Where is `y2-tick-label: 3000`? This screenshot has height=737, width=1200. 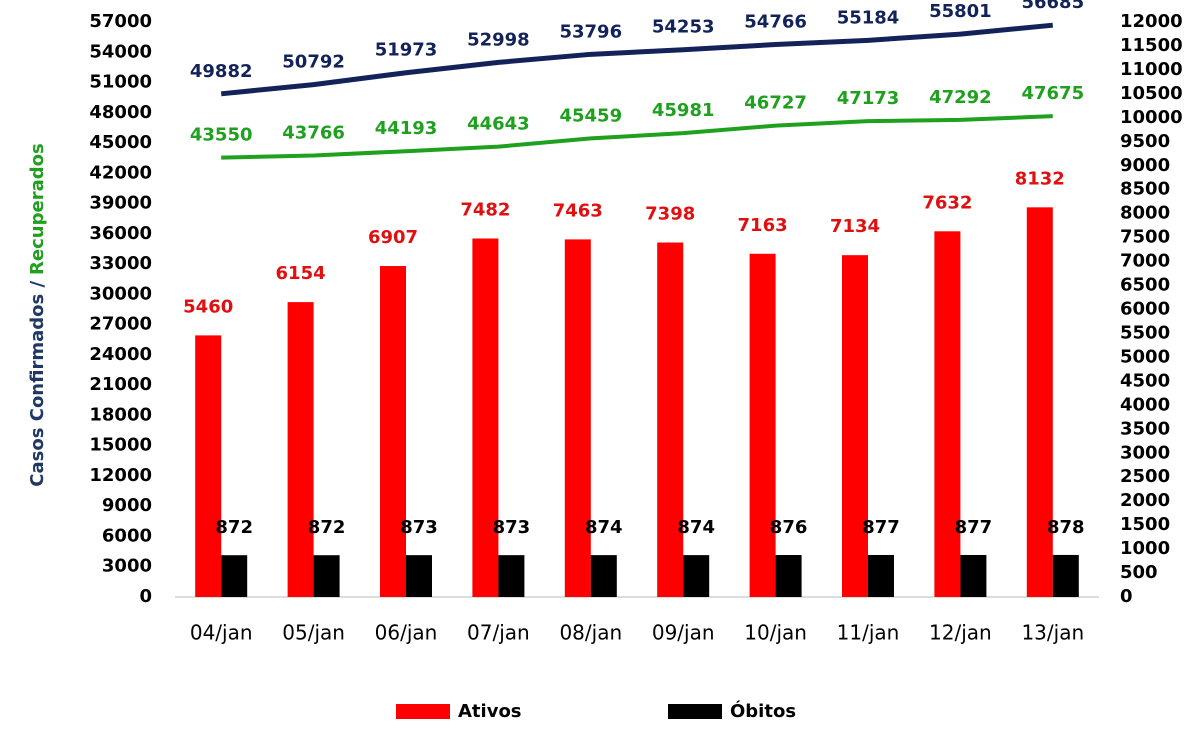
y2-tick-label: 3000 is located at coordinates (1145, 452).